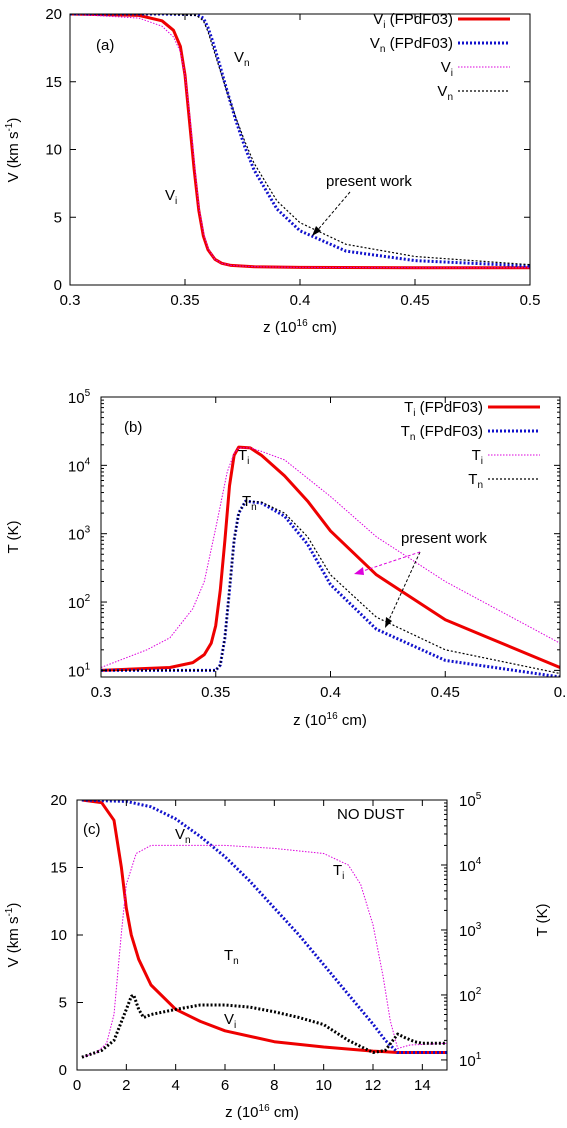 This screenshot has height=1128, width=567. What do you see at coordinates (254, 507) in the screenshot?
I see `label-tn-sub: n` at bounding box center [254, 507].